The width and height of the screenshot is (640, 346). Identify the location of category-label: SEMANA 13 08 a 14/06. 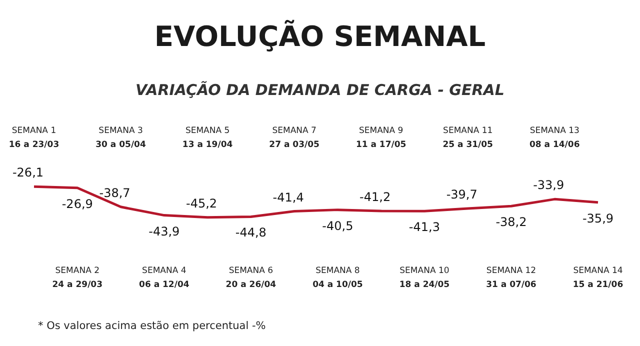
(554, 138).